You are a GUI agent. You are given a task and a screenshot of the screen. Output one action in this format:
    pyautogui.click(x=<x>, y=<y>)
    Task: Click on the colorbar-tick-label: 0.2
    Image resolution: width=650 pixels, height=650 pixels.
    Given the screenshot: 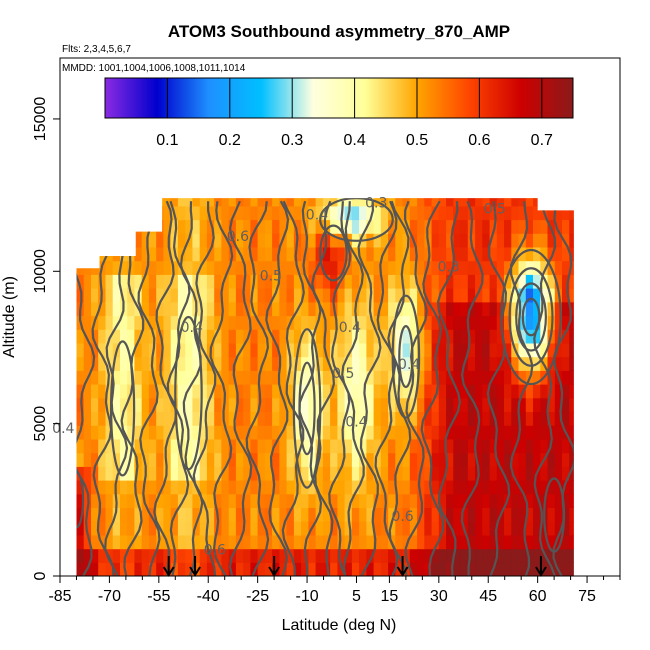 What is the action you would take?
    pyautogui.click(x=230, y=140)
    